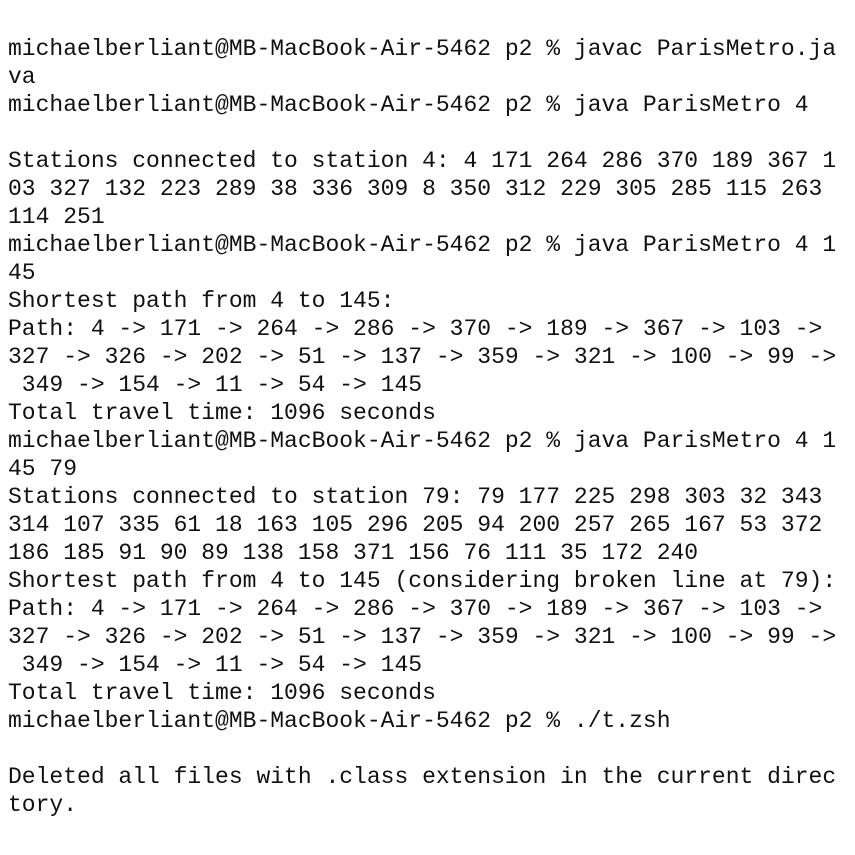  What do you see at coordinates (22, 273) in the screenshot?
I see `terminal-line: 45` at bounding box center [22, 273].